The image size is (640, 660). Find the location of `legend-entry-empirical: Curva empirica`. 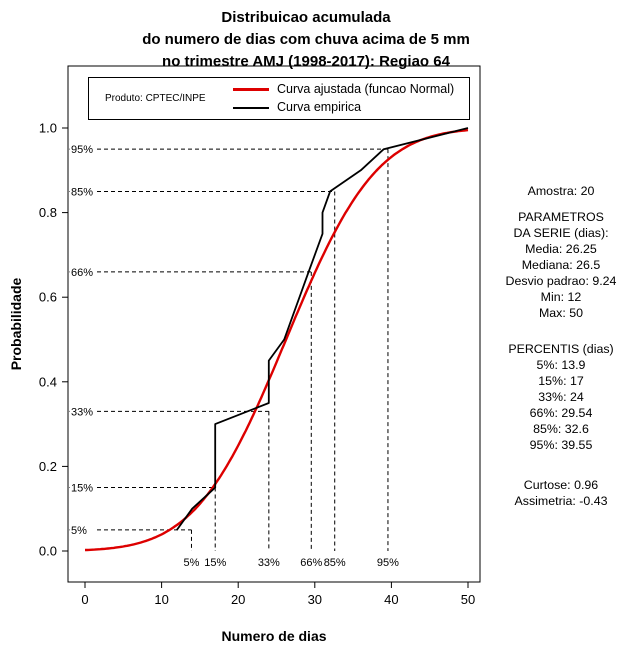

legend-entry-empirical: Curva empirica is located at coordinates (343, 107).